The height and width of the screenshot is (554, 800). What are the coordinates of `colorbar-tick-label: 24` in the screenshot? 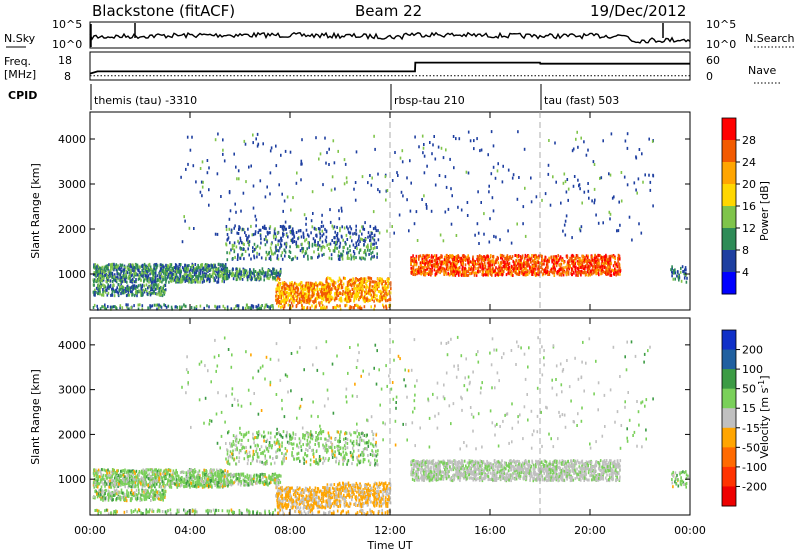 It's located at (749, 162).